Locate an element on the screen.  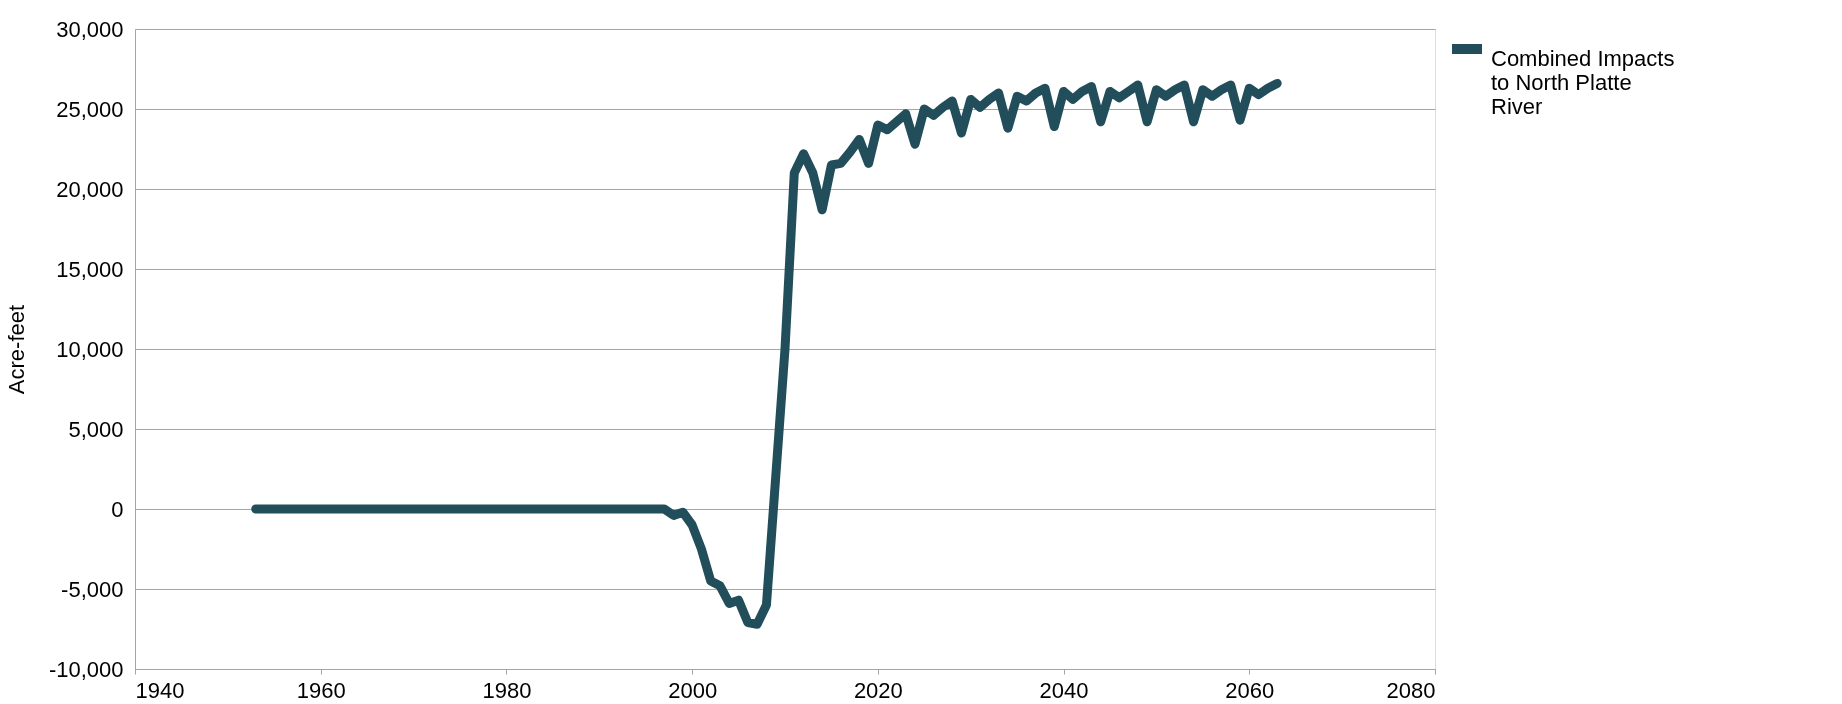
y-tick-label: 20,000 is located at coordinates (90, 189).